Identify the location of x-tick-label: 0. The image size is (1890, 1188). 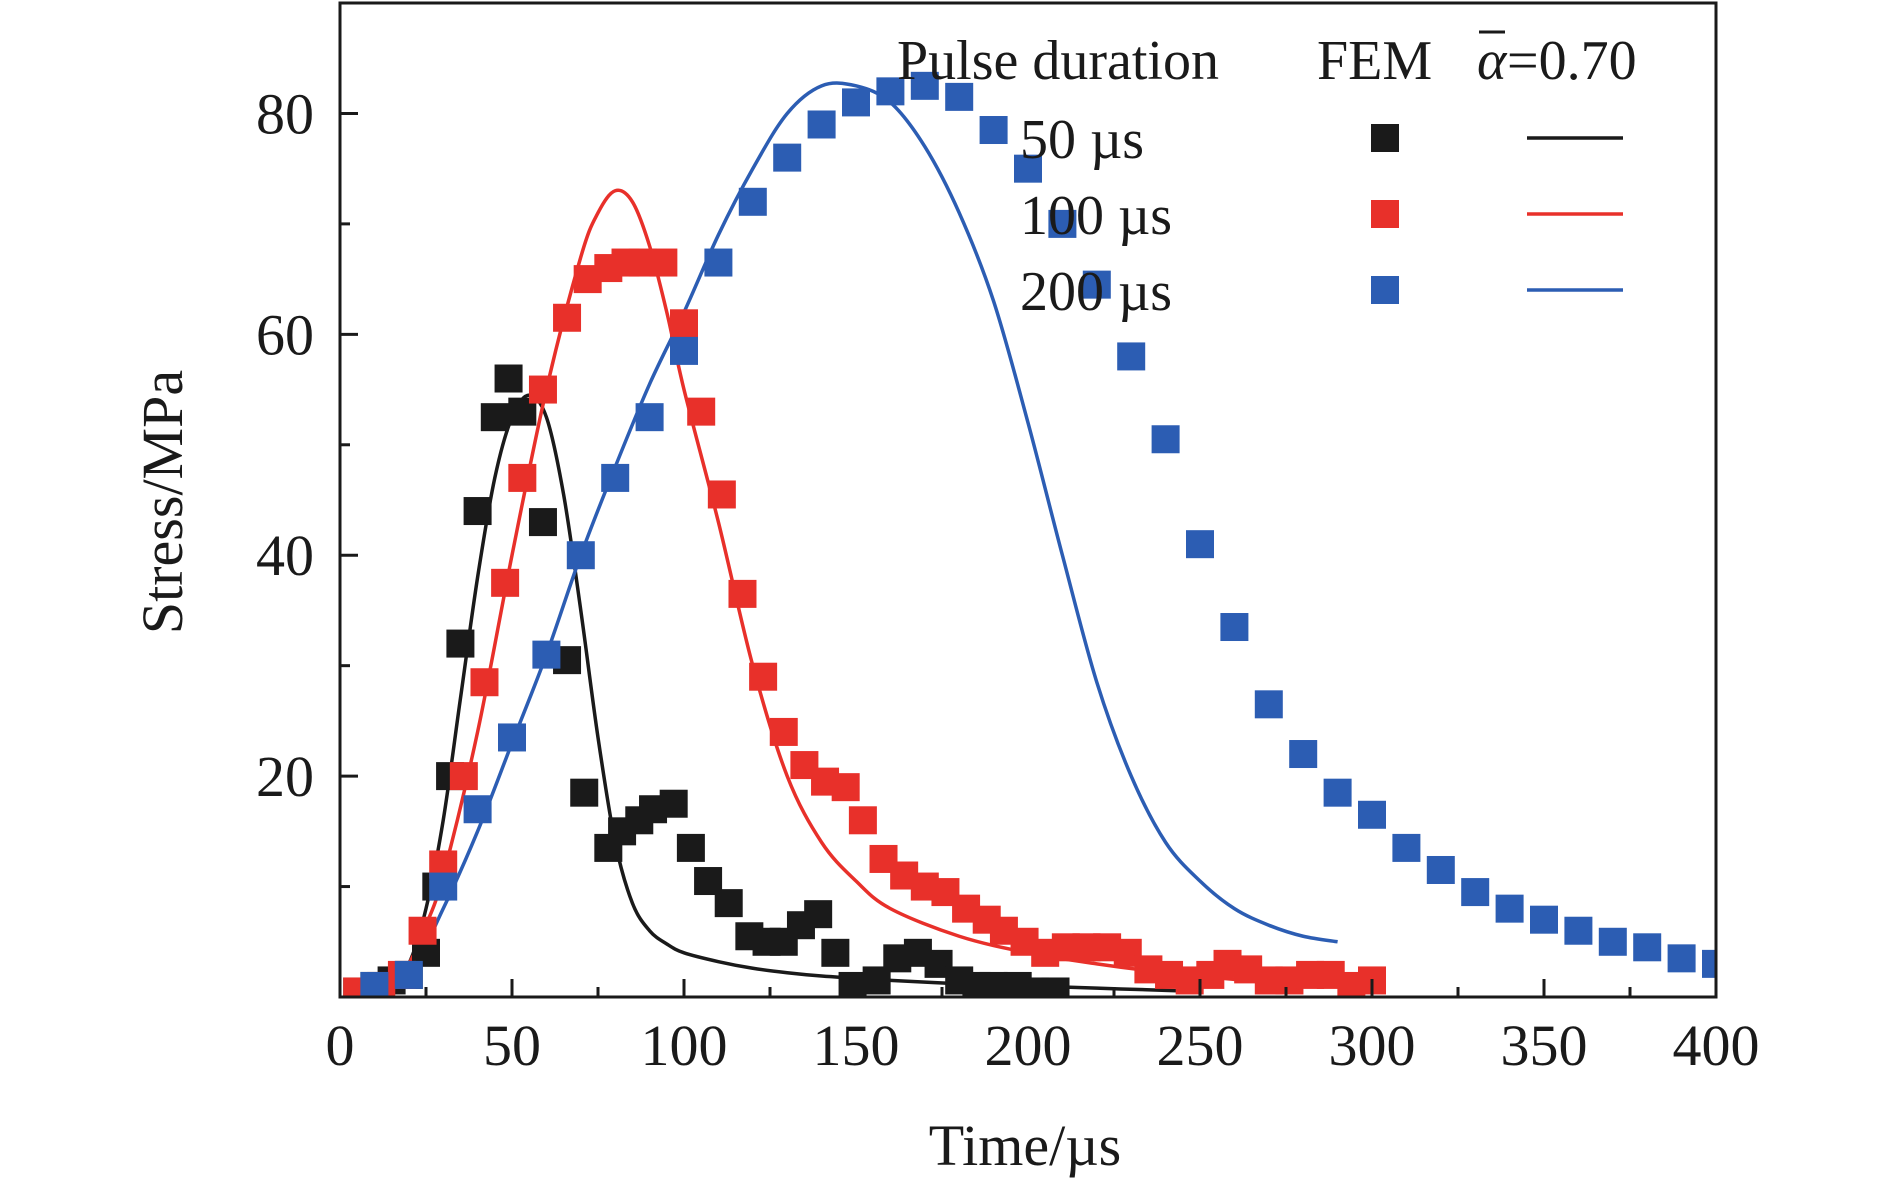
(340, 1045).